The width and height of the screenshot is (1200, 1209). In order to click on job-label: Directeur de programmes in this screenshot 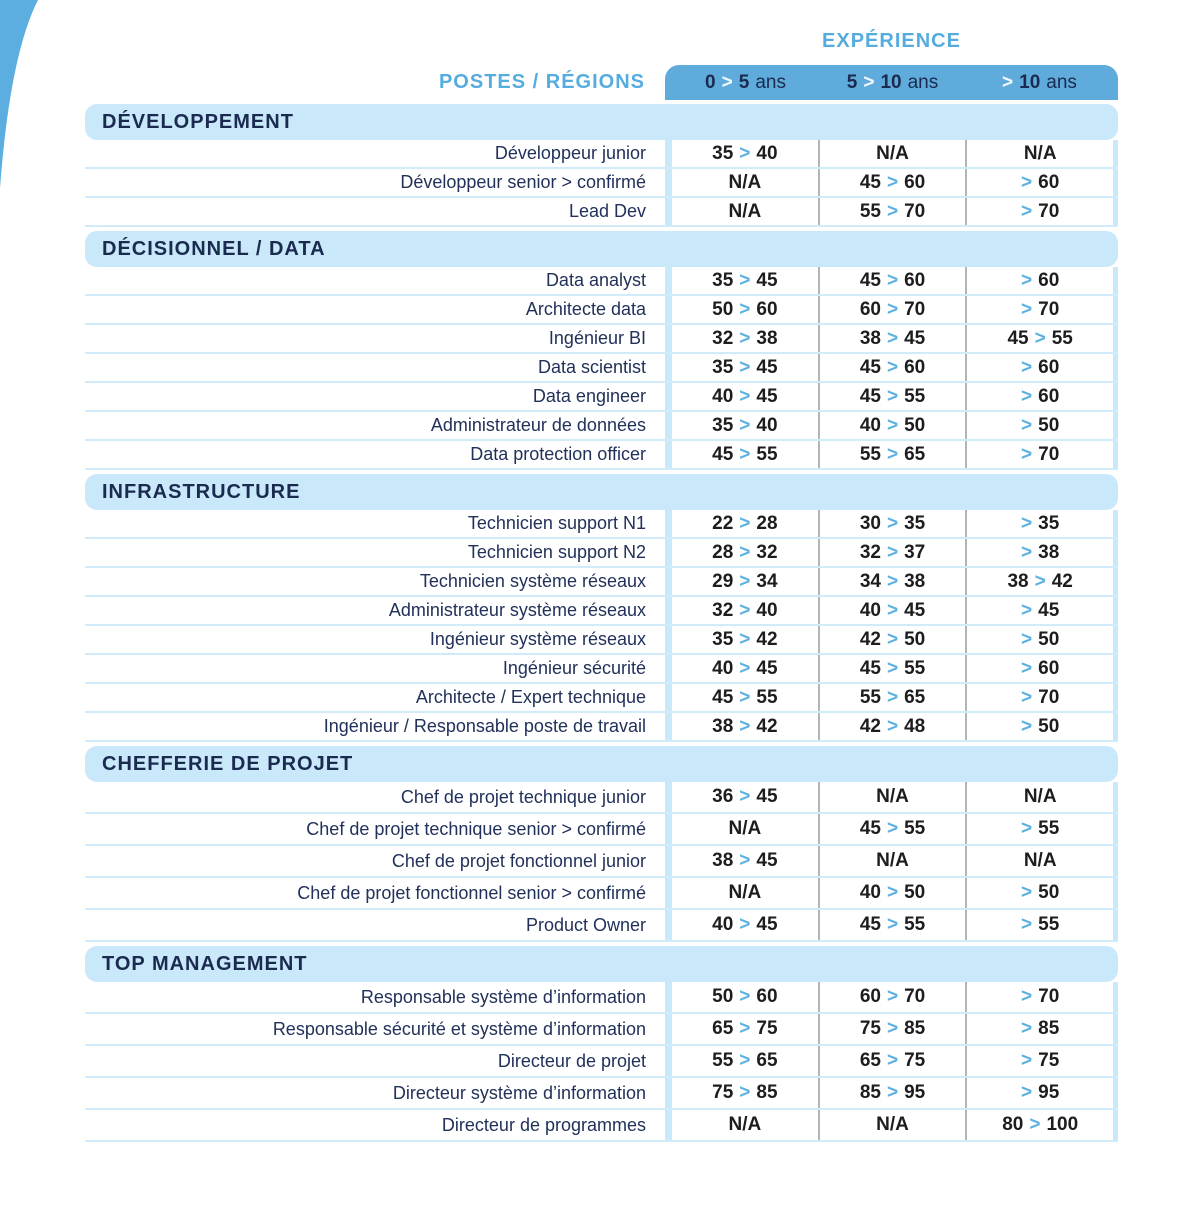, I will do `click(375, 1125)`.